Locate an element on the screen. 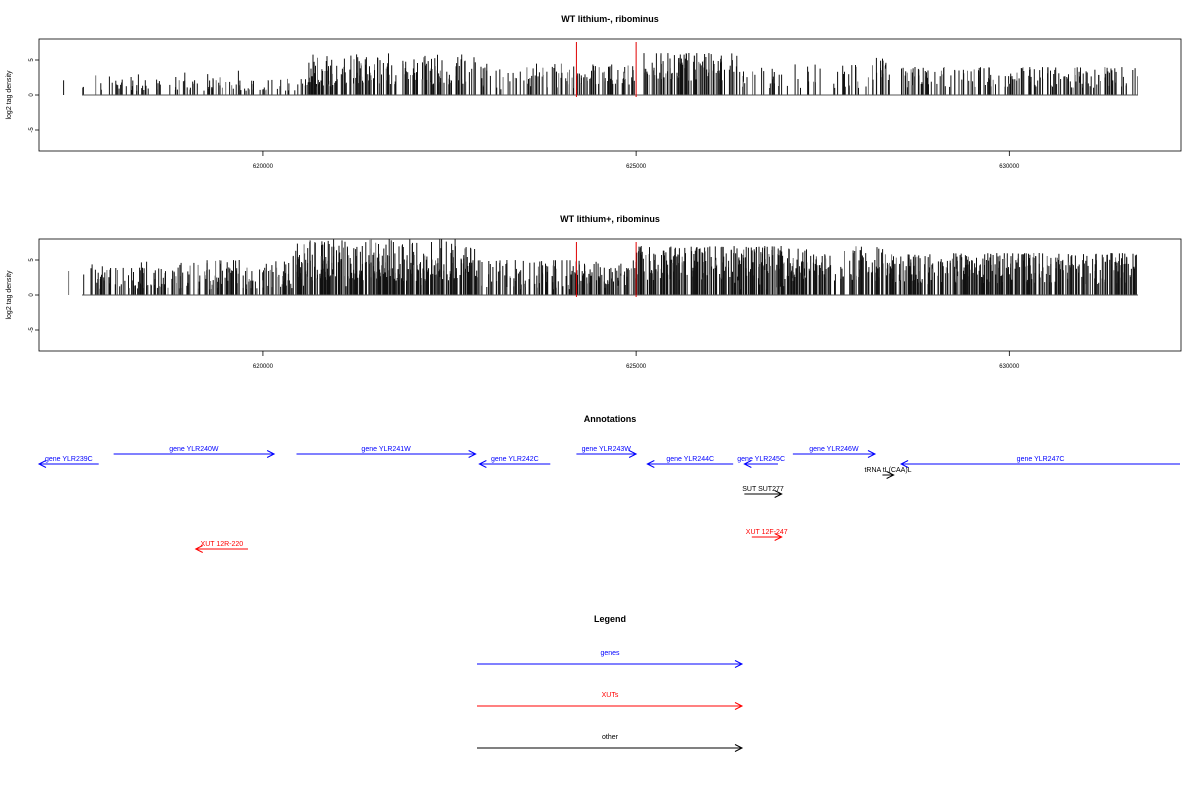 The height and width of the screenshot is (800, 1200). feature-annotation: gene YLR243W is located at coordinates (607, 452).